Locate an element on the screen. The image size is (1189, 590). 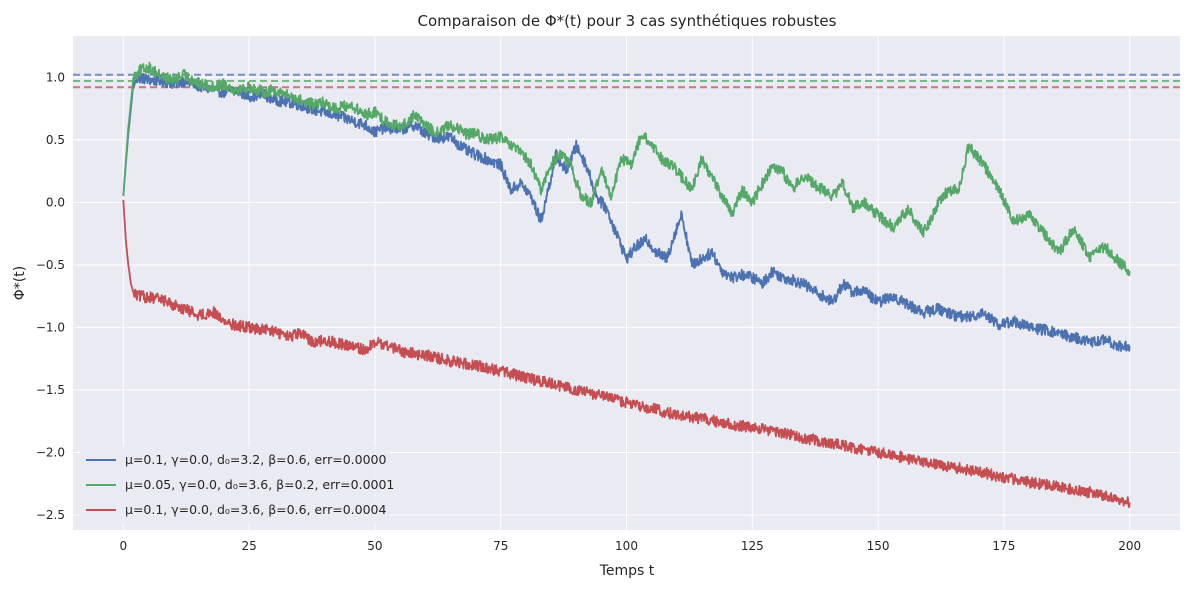
y-tick-label: −1.0 is located at coordinates (50, 327).